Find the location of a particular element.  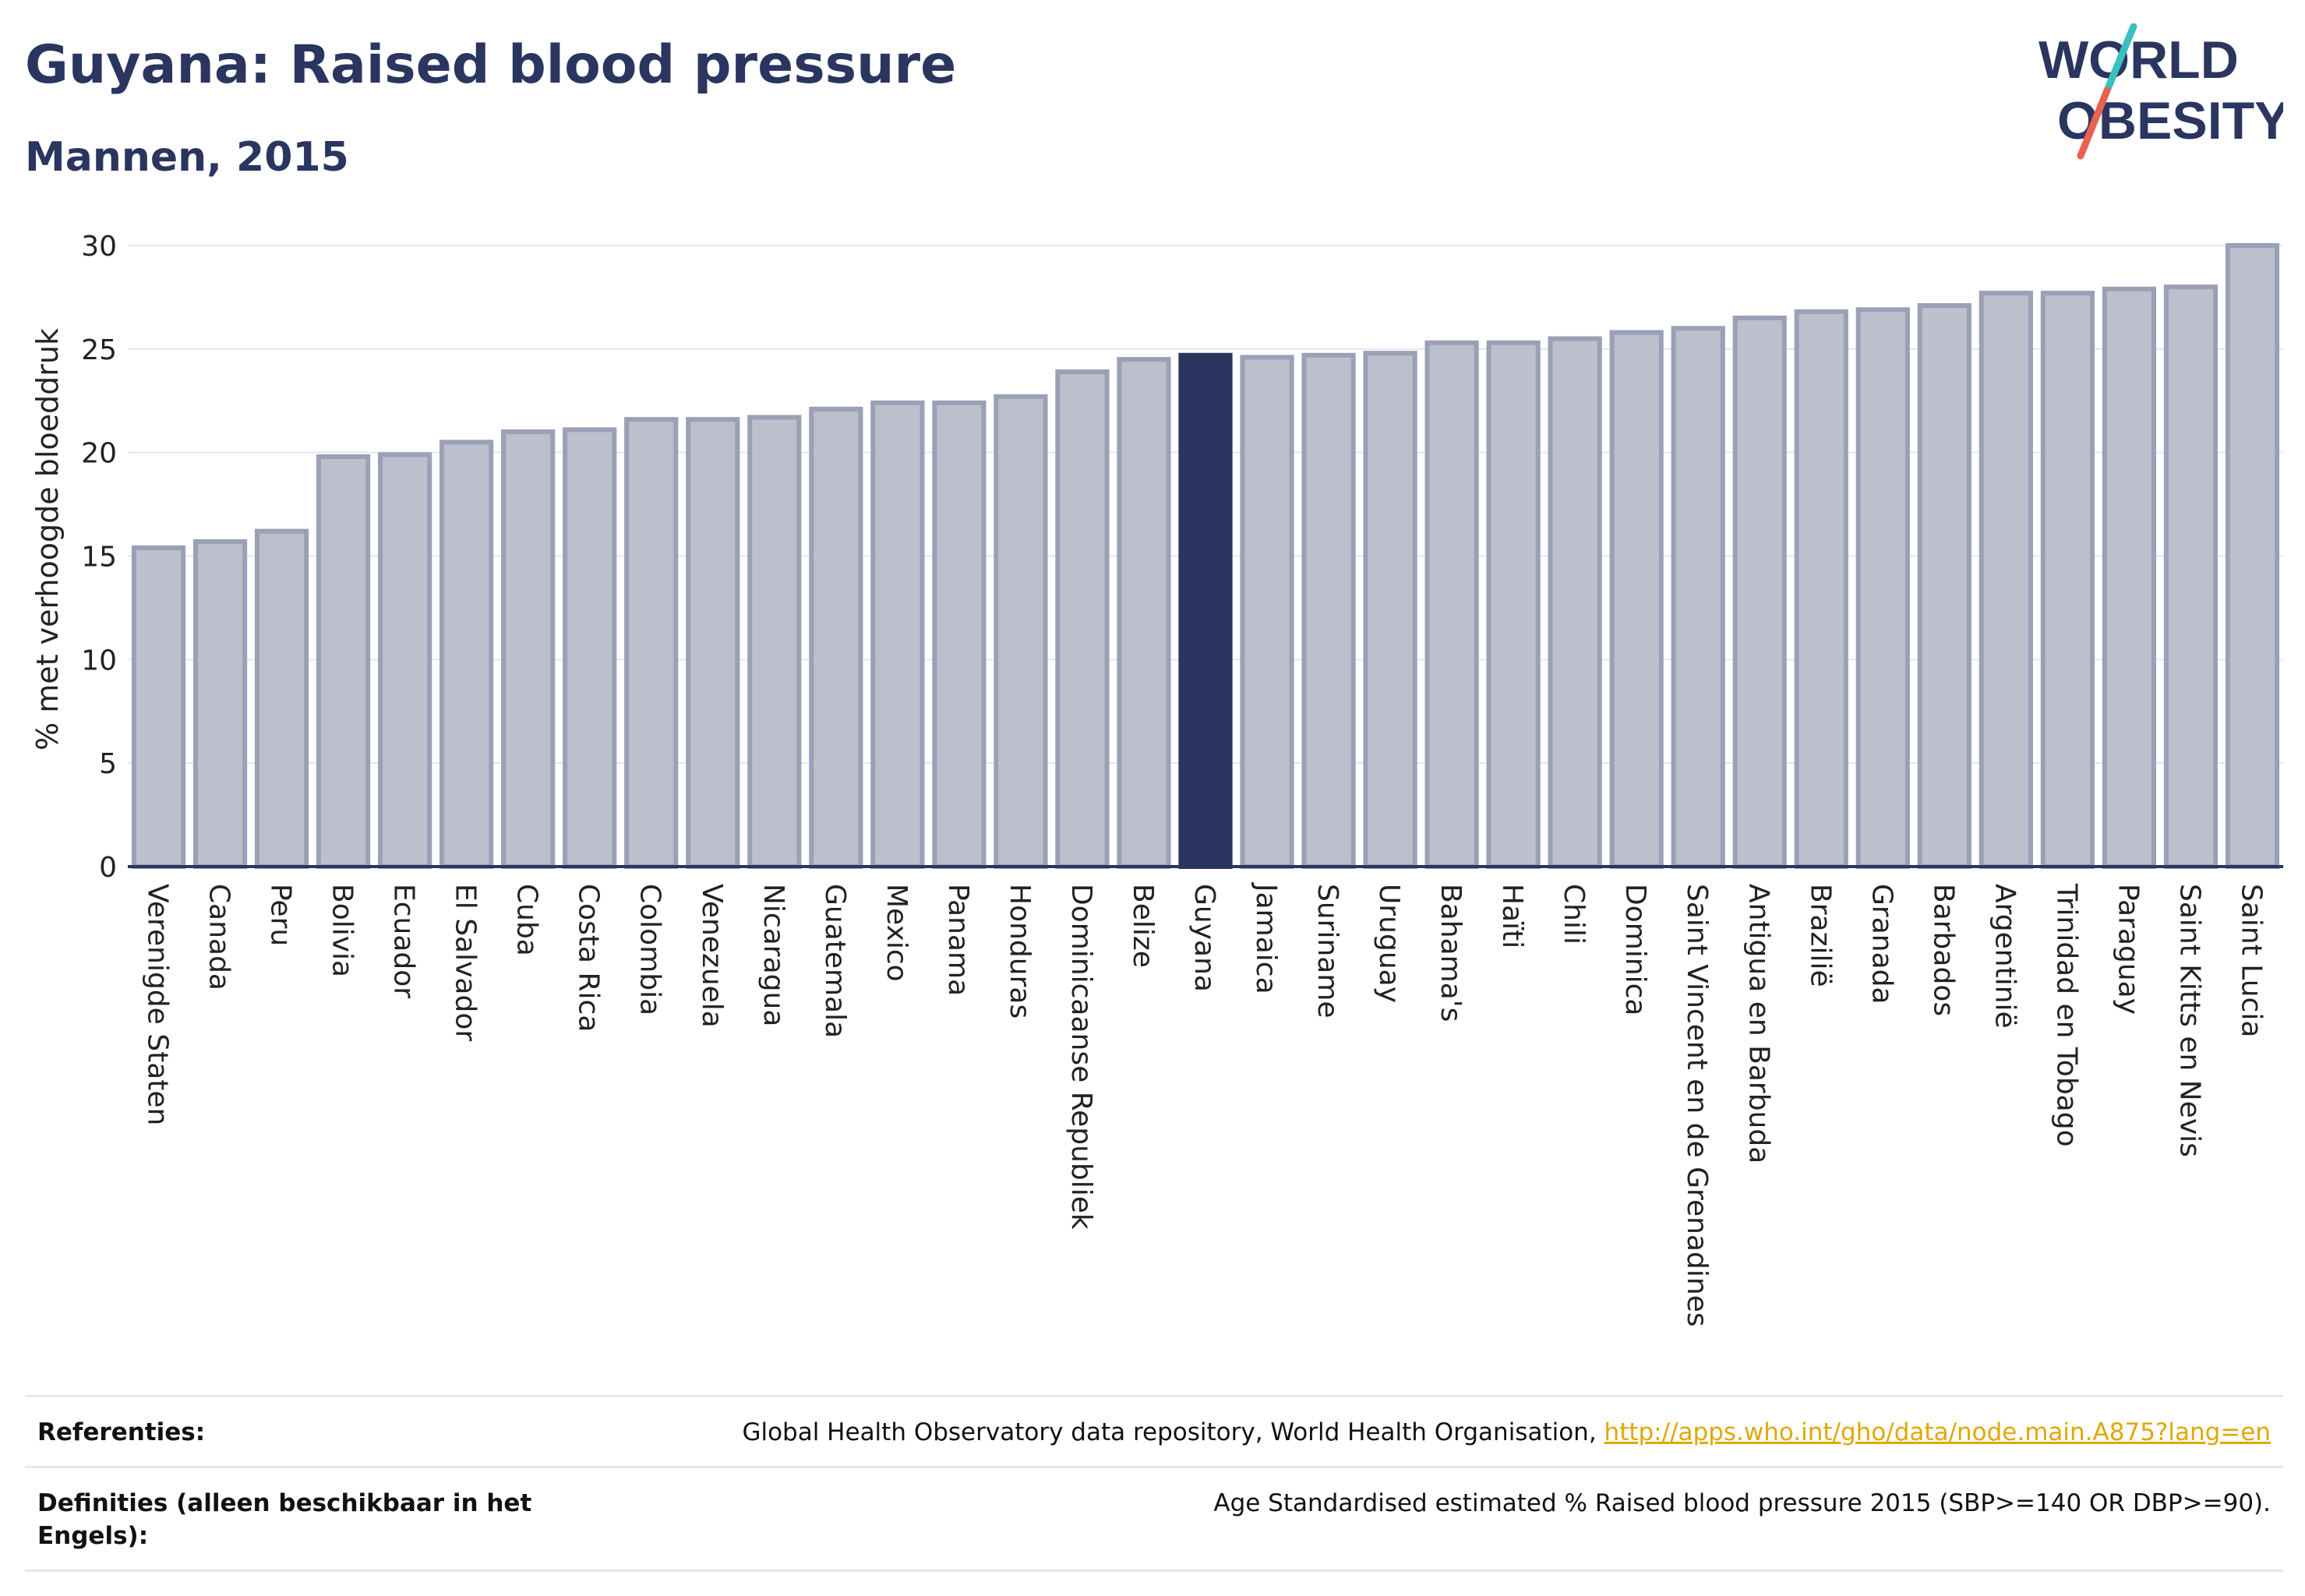

y-tick-label: 15 is located at coordinates (99, 558).